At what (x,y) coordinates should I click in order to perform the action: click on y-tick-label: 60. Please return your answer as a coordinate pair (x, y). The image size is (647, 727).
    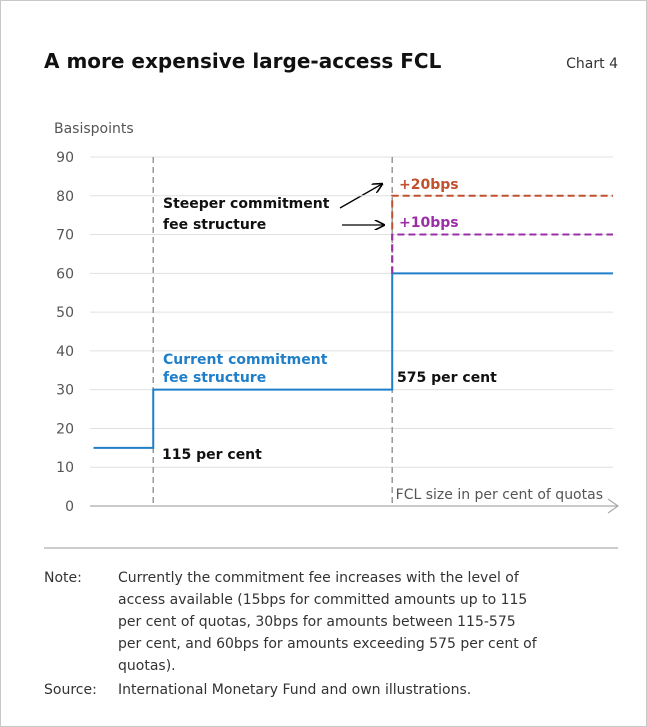
    Looking at the image, I should click on (65, 274).